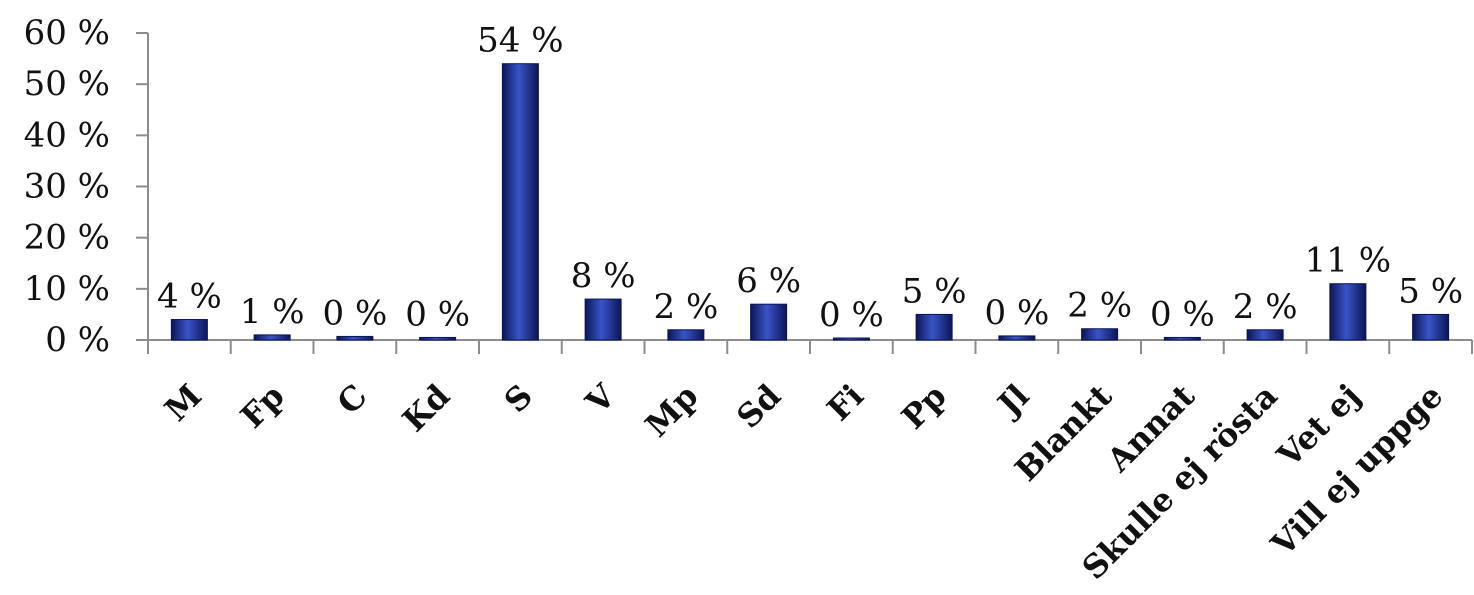 The width and height of the screenshot is (1474, 595). I want to click on y-tick-label: 50 %, so click(67, 84).